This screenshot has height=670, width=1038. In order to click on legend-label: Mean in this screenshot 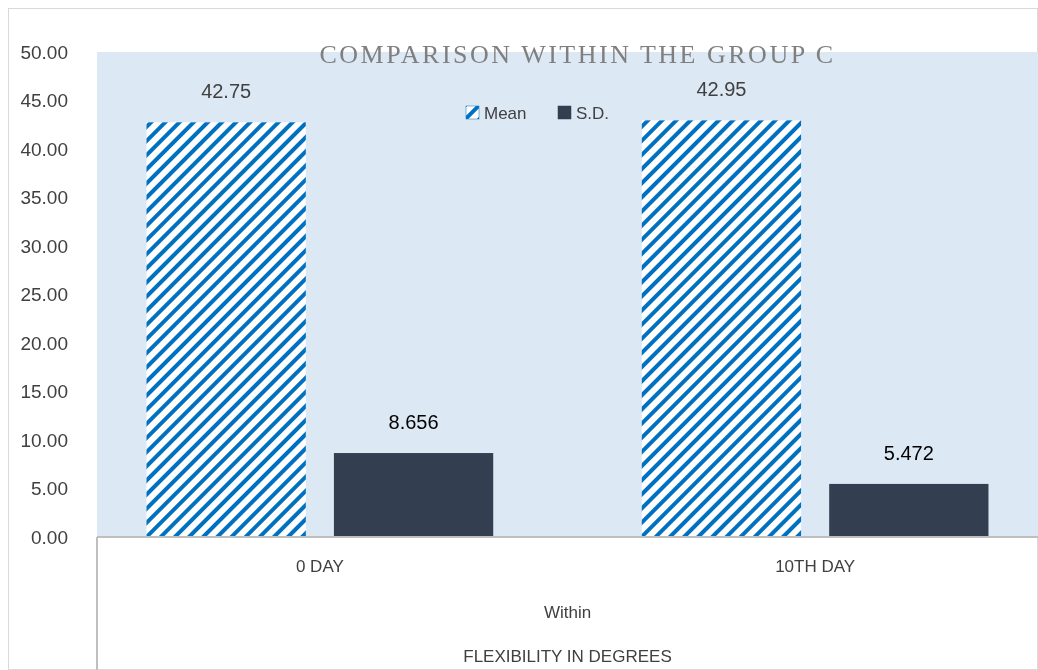, I will do `click(505, 113)`.